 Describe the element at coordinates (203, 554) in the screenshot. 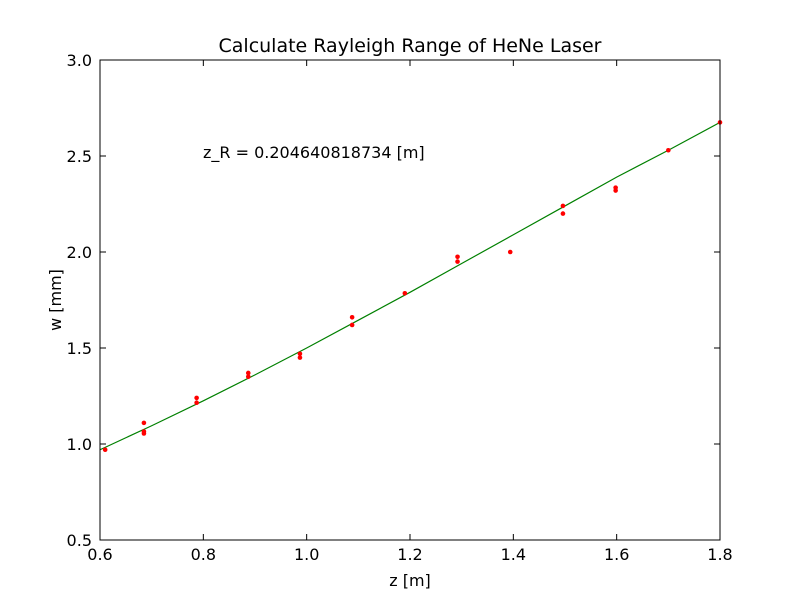

I see `x-tick-label: 0.8` at that location.